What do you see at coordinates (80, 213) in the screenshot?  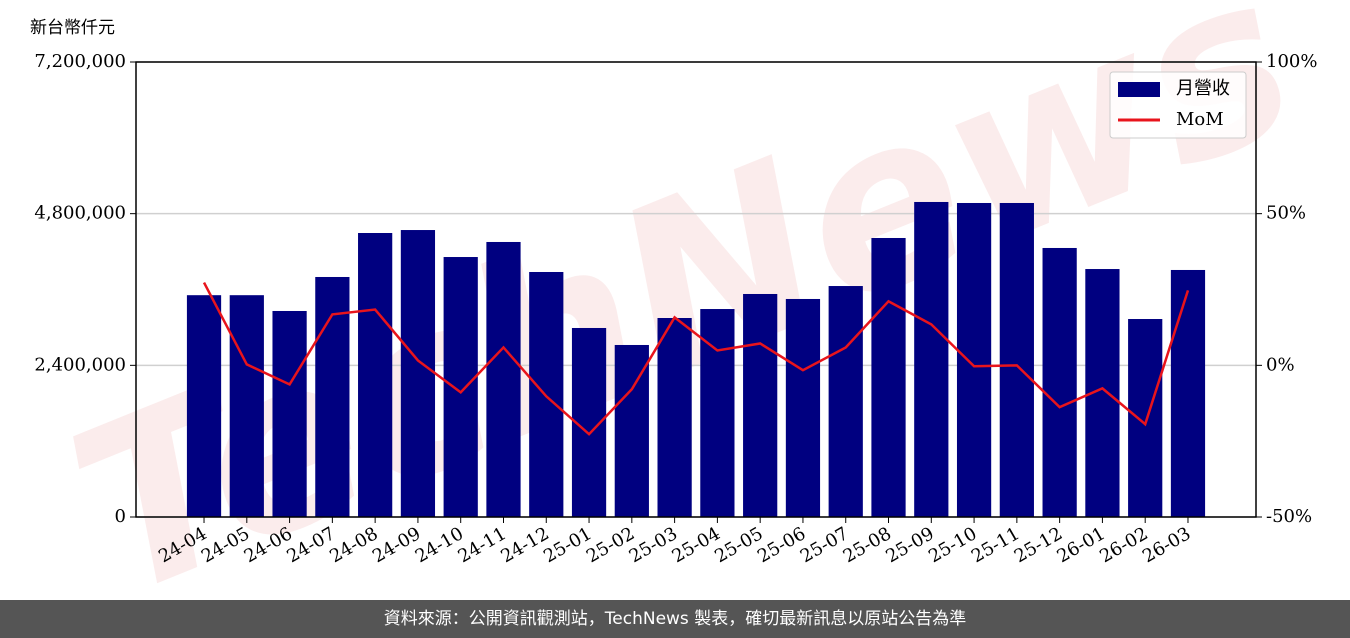 I see `y-tick-label: 4,800,000` at bounding box center [80, 213].